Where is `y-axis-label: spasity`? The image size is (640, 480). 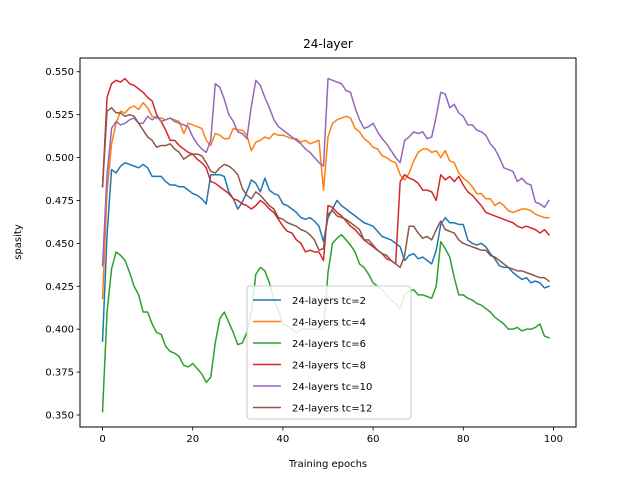
y-axis-label: spasity is located at coordinates (18, 242).